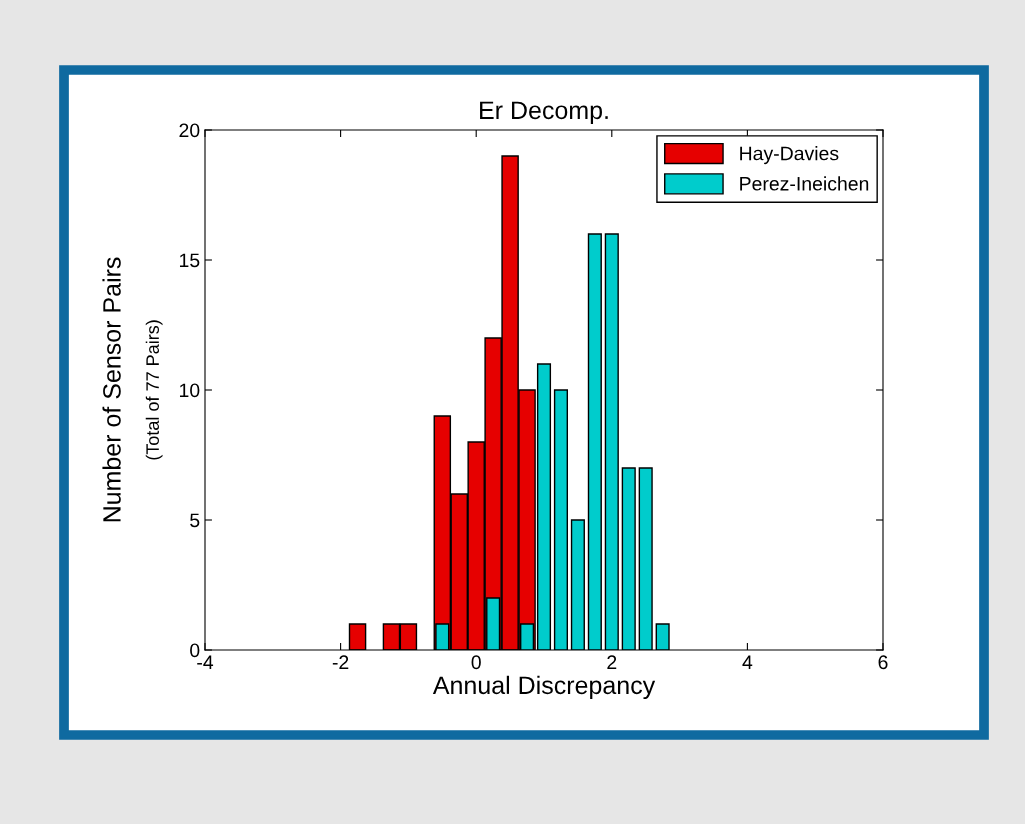  I want to click on x-tick-label: 0, so click(476, 662).